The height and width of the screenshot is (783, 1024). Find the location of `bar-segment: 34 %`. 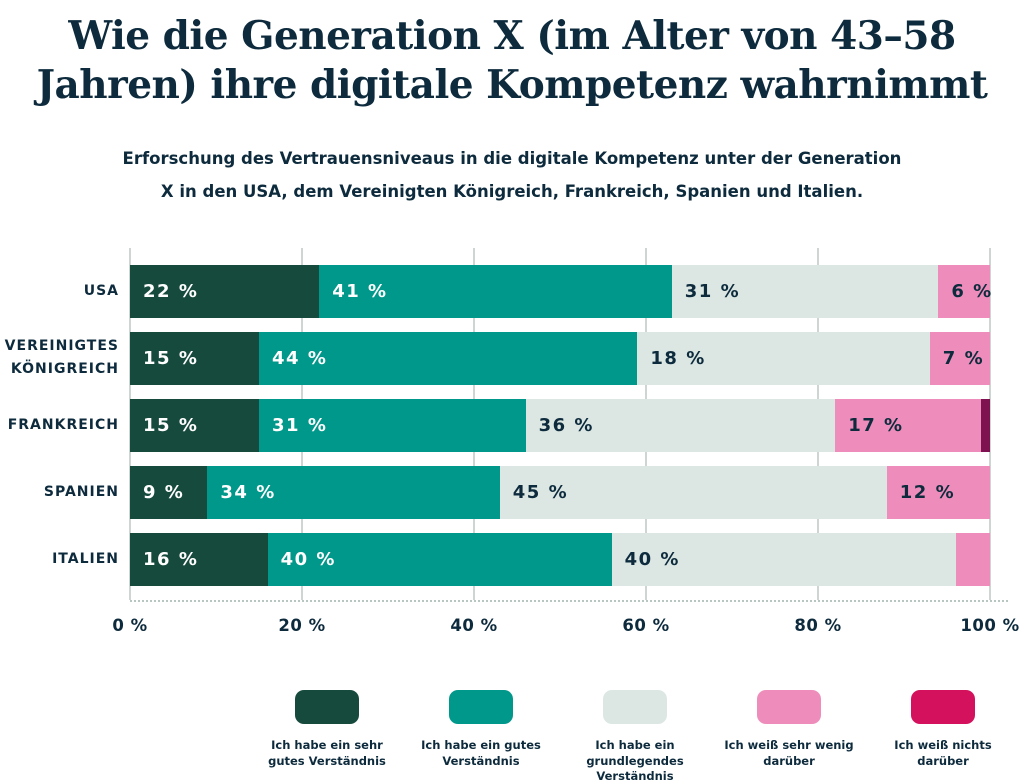

bar-segment: 34 % is located at coordinates (353, 492).